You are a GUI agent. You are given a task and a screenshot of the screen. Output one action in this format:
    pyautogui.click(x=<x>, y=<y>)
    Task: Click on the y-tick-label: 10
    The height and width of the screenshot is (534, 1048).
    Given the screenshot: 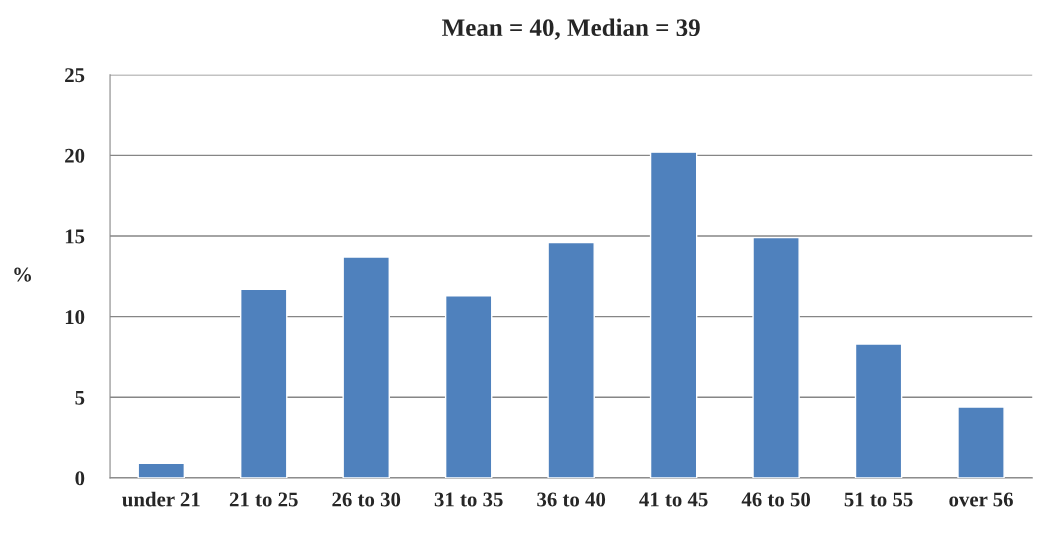 What is the action you would take?
    pyautogui.click(x=75, y=317)
    